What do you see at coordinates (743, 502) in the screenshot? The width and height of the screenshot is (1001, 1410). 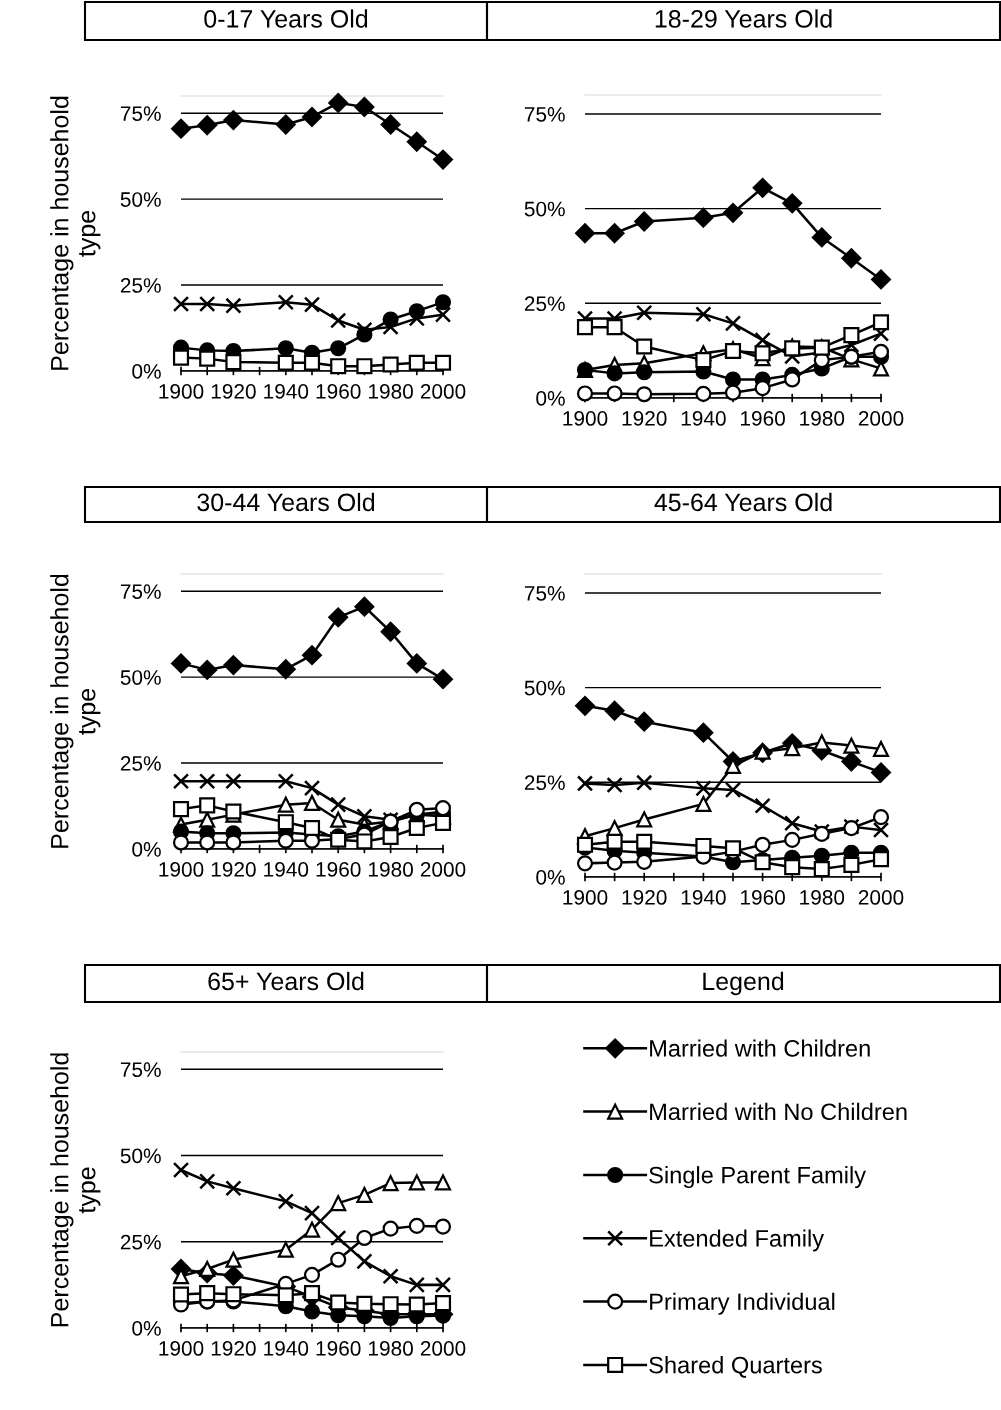 I see `chart-title: 45-64 Years Old` at bounding box center [743, 502].